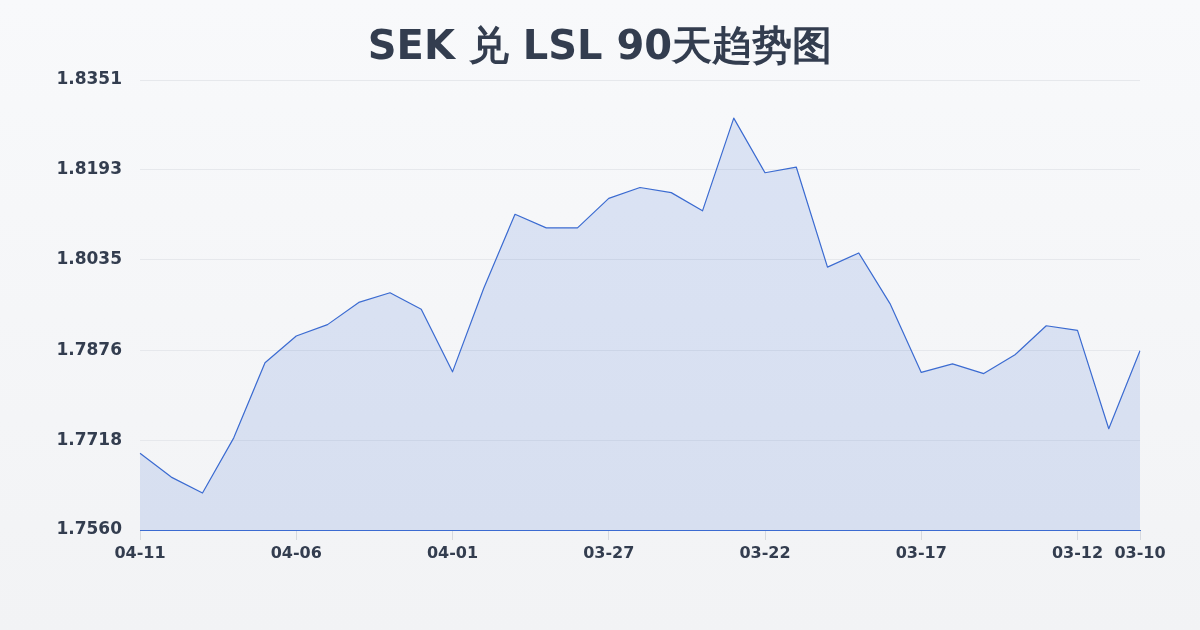  I want to click on x-tick-label: 03-22, so click(765, 552).